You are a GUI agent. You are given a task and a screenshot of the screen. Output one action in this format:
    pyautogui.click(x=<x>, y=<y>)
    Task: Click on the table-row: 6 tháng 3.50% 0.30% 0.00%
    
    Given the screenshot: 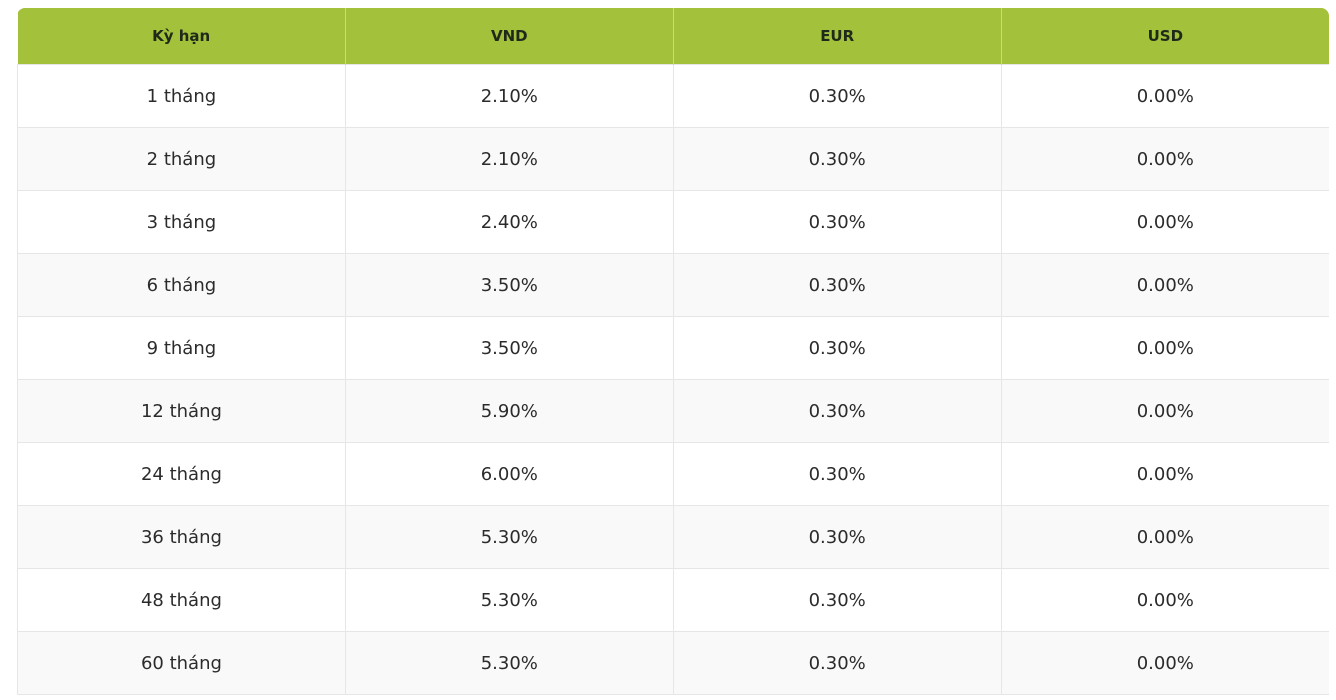 What is the action you would take?
    pyautogui.click(x=673, y=285)
    